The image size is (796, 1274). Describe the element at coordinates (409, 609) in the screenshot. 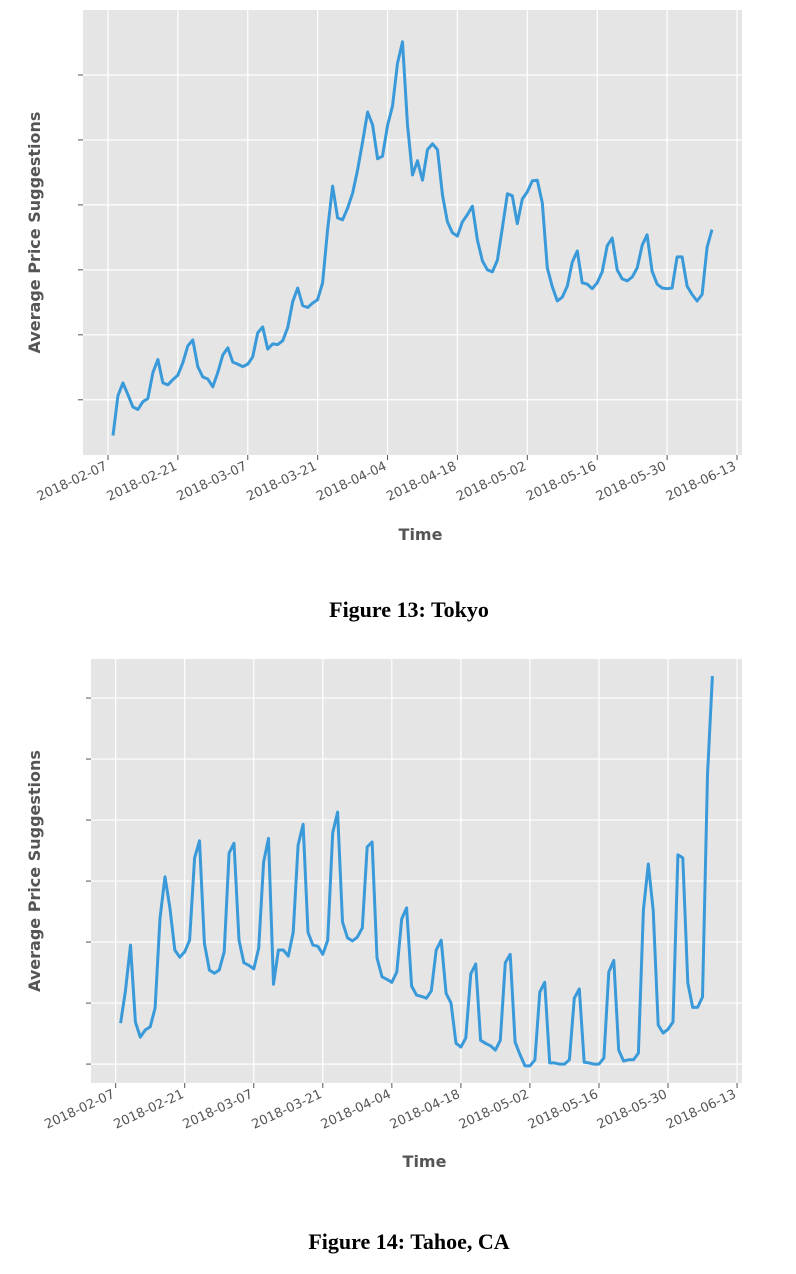

I see `figure-caption: Figure 13: Tokyo` at that location.